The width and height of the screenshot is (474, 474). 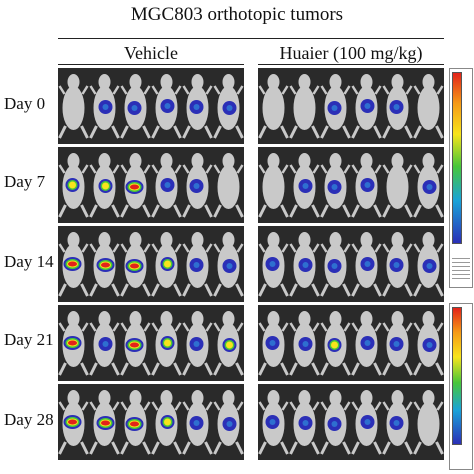 I want to click on colorbar-bottom, so click(x=457, y=376).